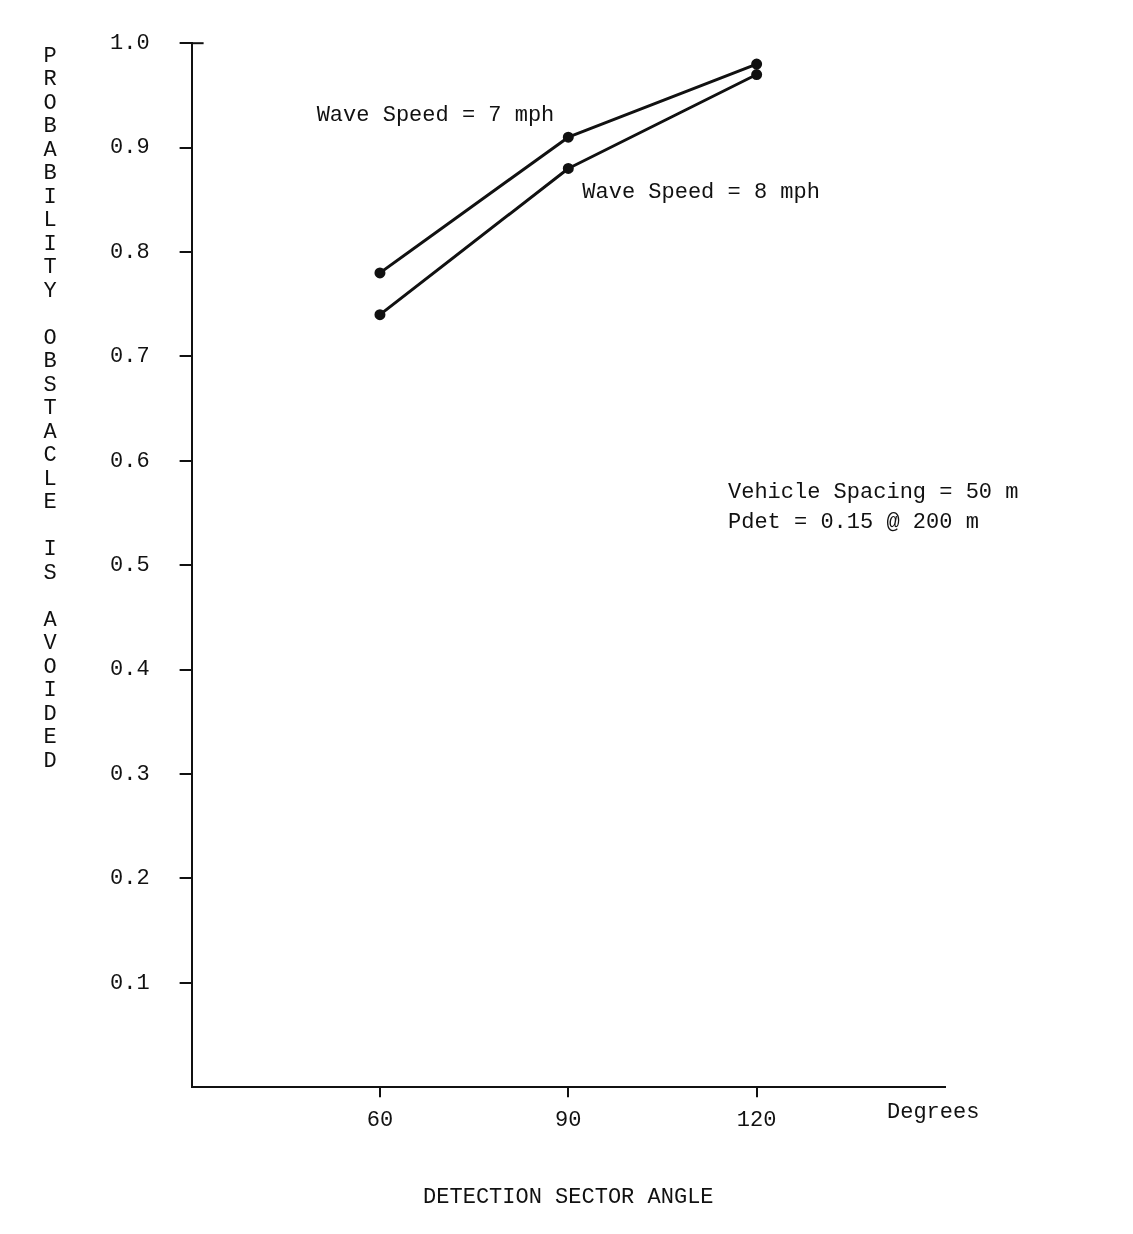  What do you see at coordinates (933, 1113) in the screenshot?
I see `text: Degrees` at bounding box center [933, 1113].